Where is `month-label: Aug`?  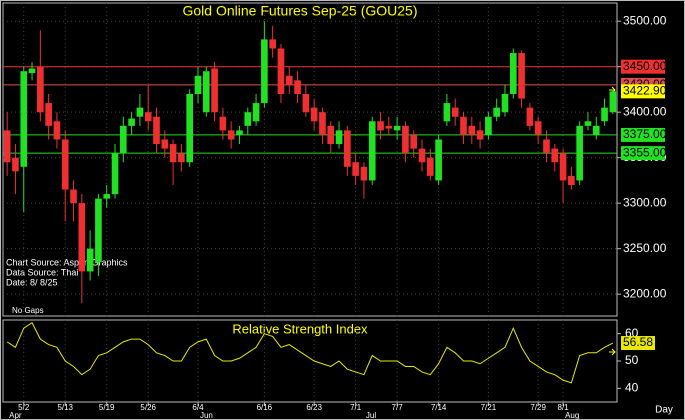
month-label: Aug is located at coordinates (572, 415).